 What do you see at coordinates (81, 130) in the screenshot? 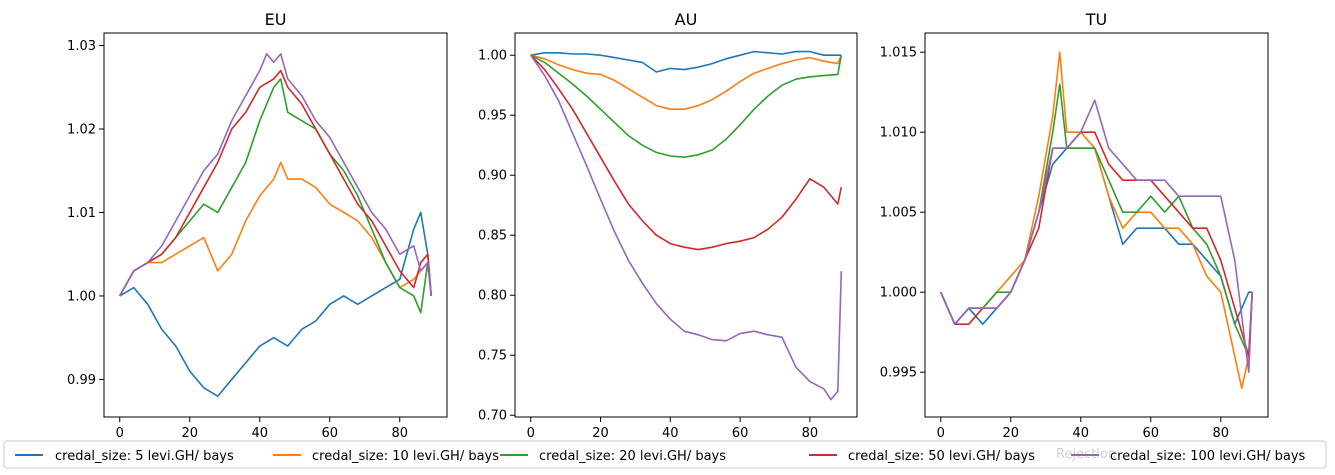
I see `y-tick-label-eu: 1.02` at bounding box center [81, 130].